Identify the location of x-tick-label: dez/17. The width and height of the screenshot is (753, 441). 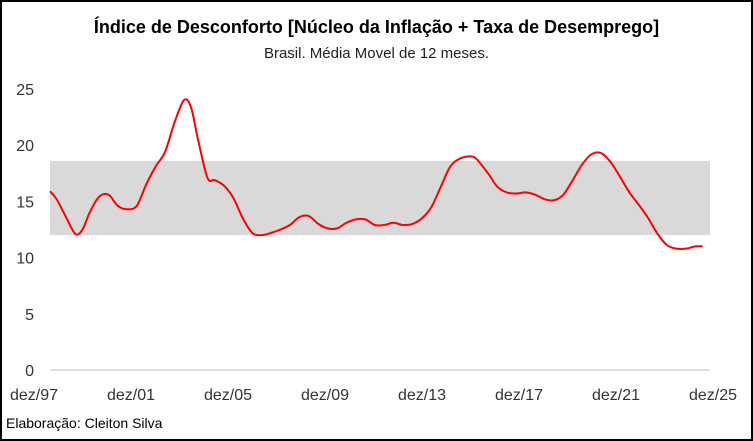
(519, 395).